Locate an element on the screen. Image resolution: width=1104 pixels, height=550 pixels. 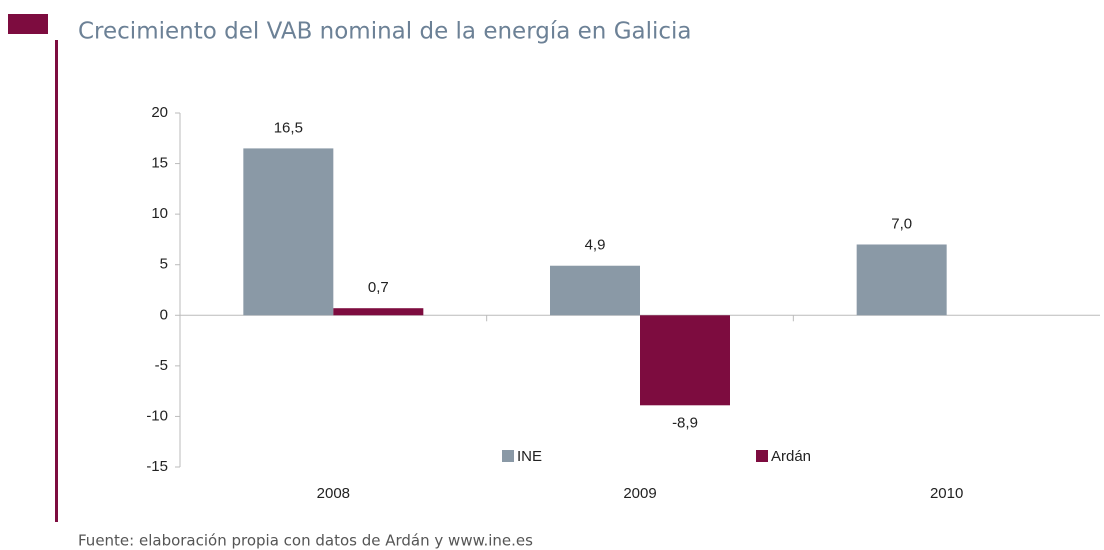
side-rule is located at coordinates (56, 281).